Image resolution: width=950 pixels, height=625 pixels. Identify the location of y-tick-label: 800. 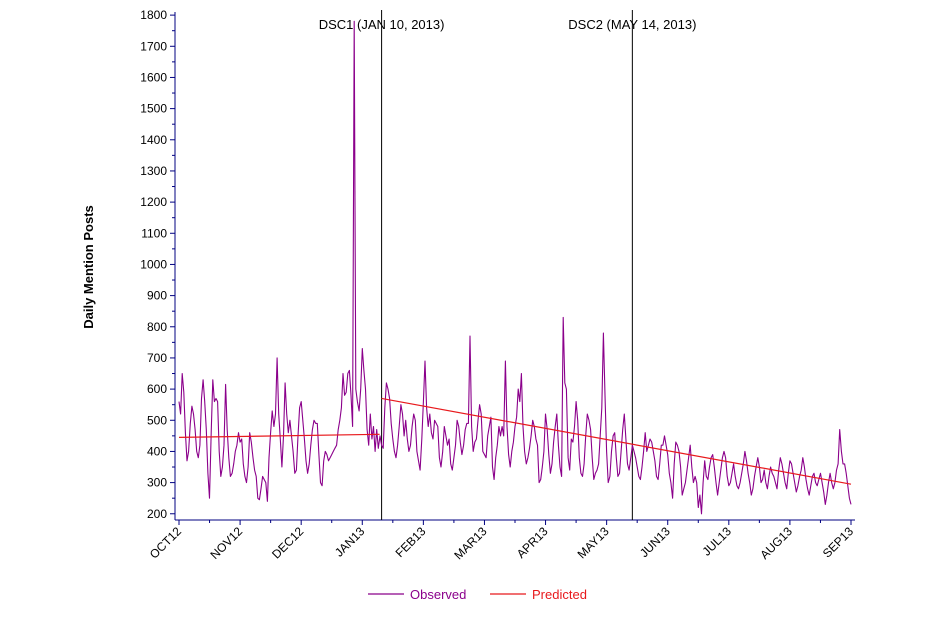
(157, 327).